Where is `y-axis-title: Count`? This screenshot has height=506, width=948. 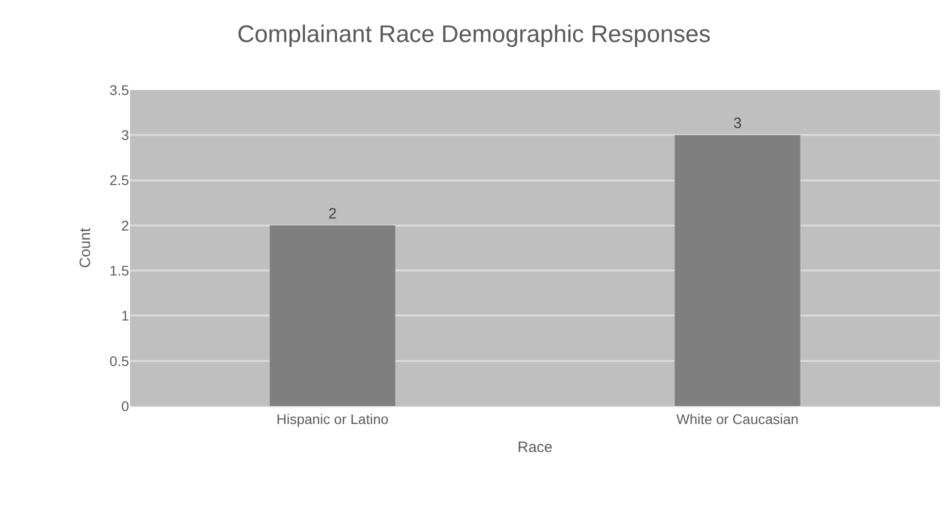 y-axis-title: Count is located at coordinates (85, 247).